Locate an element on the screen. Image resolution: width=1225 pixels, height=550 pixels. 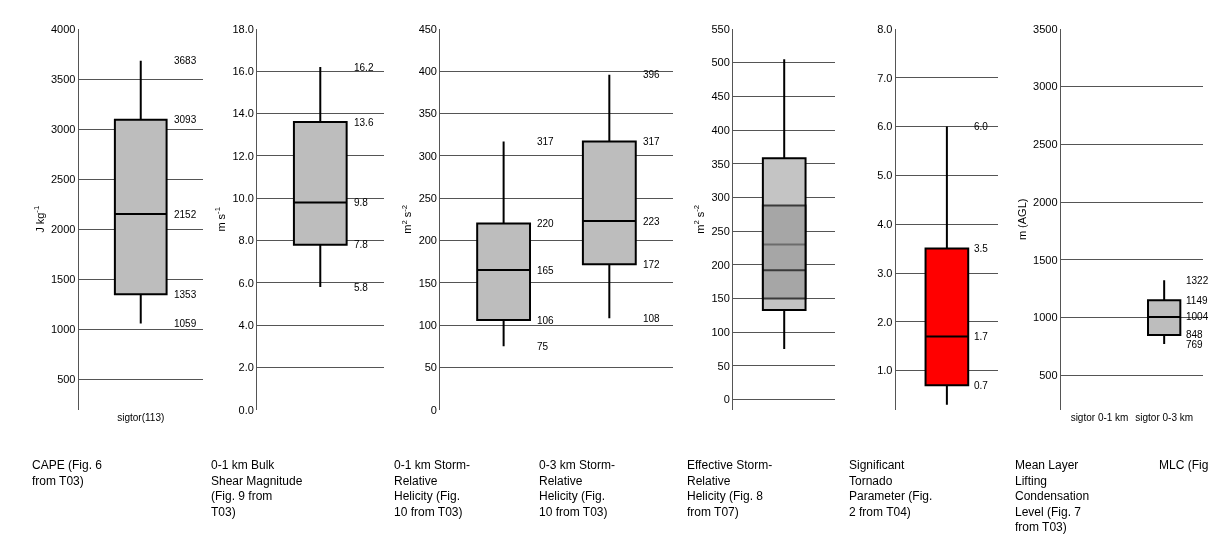
text: 7.8 is located at coordinates (361, 244).